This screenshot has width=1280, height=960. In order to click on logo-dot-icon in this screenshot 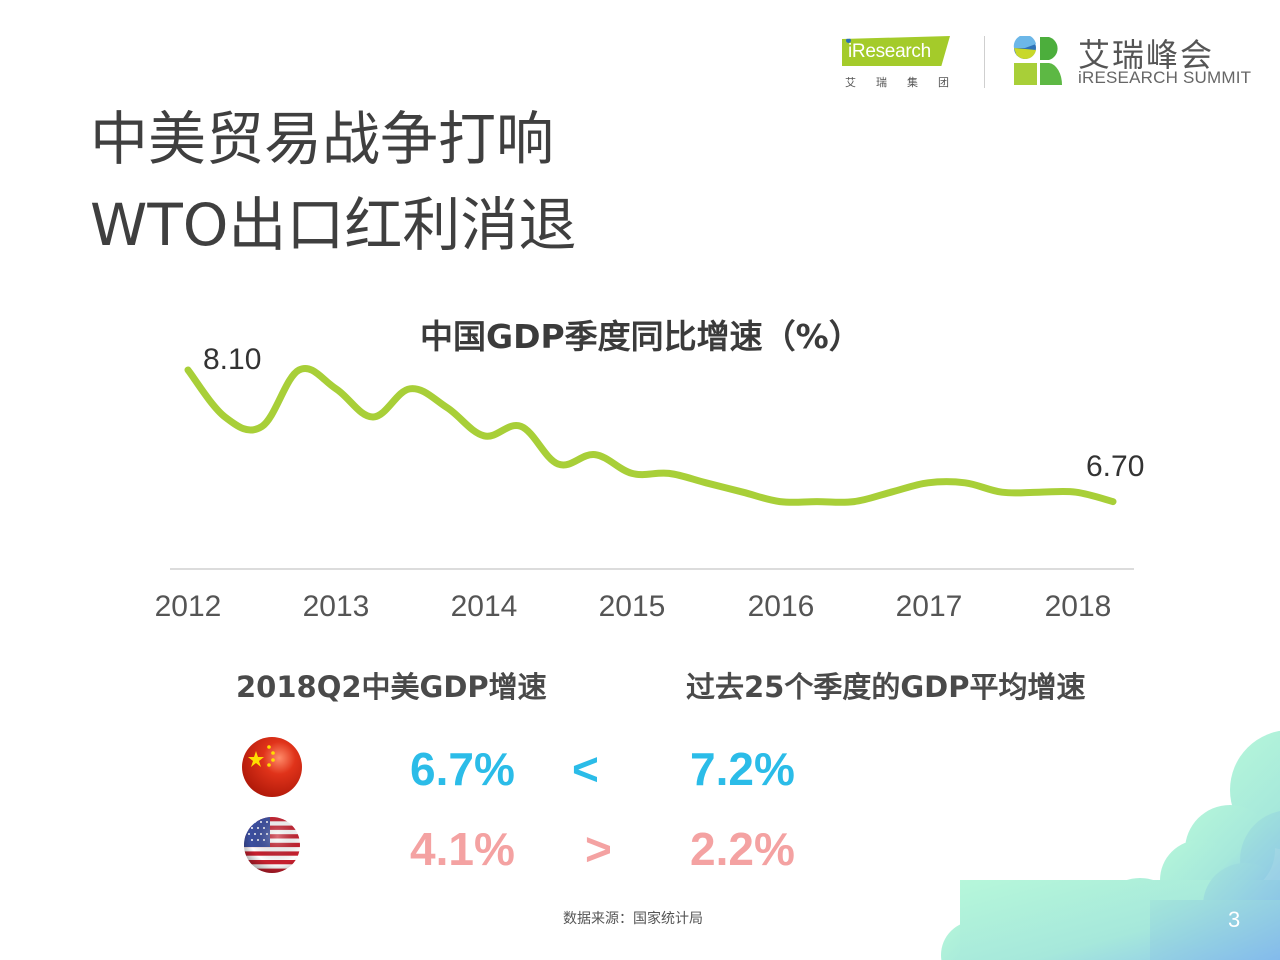, I will do `click(848, 40)`.